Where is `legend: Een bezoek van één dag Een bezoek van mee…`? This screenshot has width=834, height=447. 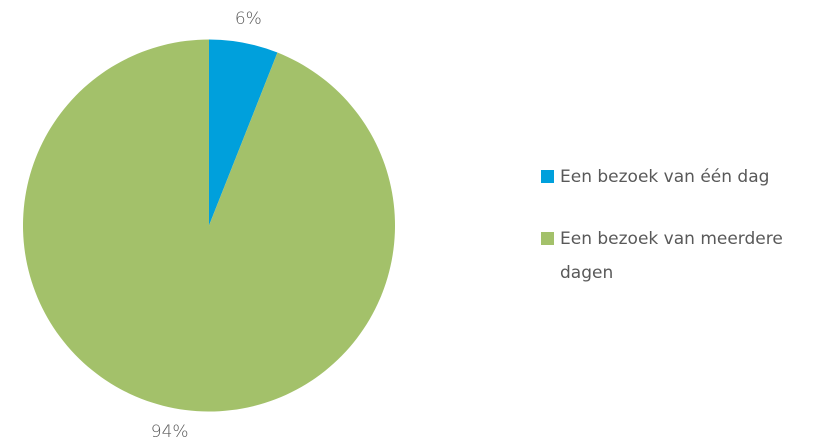
legend: Een bezoek van één dag Een bezoek van mee… is located at coordinates (671, 239).